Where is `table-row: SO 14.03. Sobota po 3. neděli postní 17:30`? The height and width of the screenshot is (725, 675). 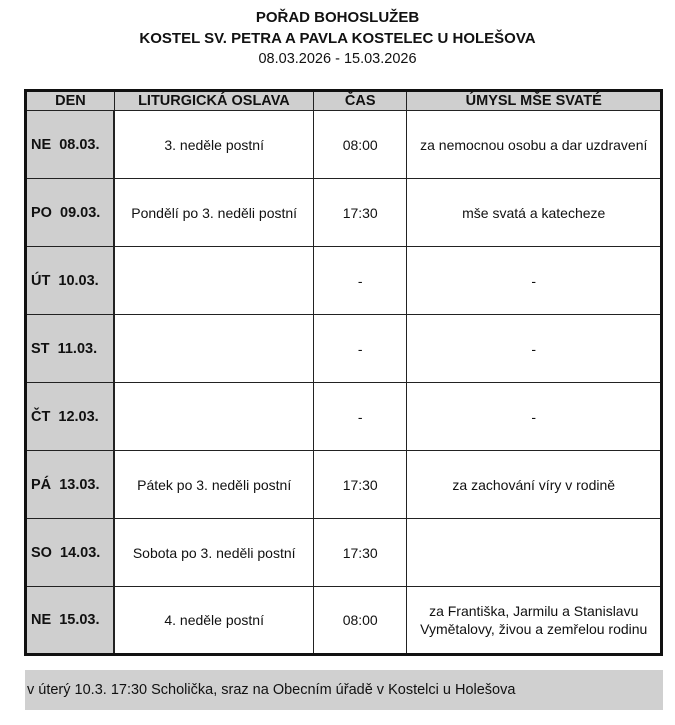
table-row: SO 14.03. Sobota po 3. neděli postní 17:30 is located at coordinates (343, 552).